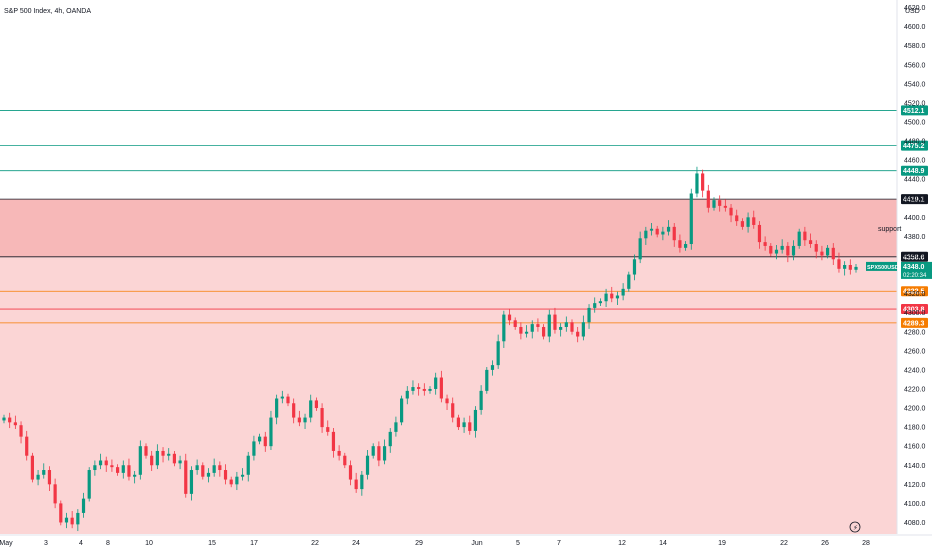 This screenshot has height=550, width=932. I want to click on y-tick-label: 4100.0, so click(915, 504).